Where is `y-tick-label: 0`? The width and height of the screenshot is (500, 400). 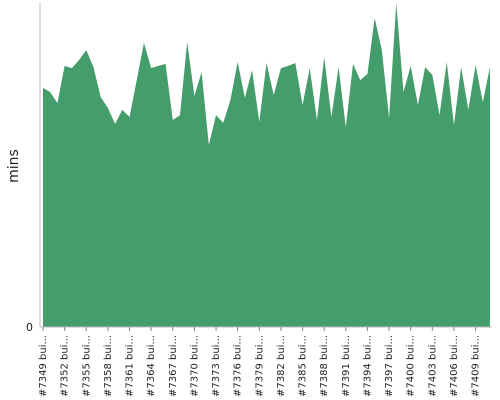
y-tick-label: 0 is located at coordinates (29, 327).